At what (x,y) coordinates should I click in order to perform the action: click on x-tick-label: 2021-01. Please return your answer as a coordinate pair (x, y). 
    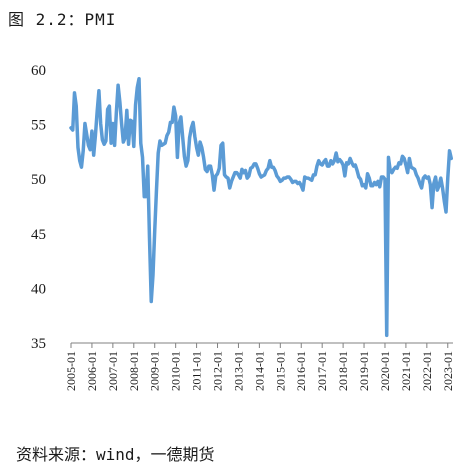
    Looking at the image, I should click on (406, 371).